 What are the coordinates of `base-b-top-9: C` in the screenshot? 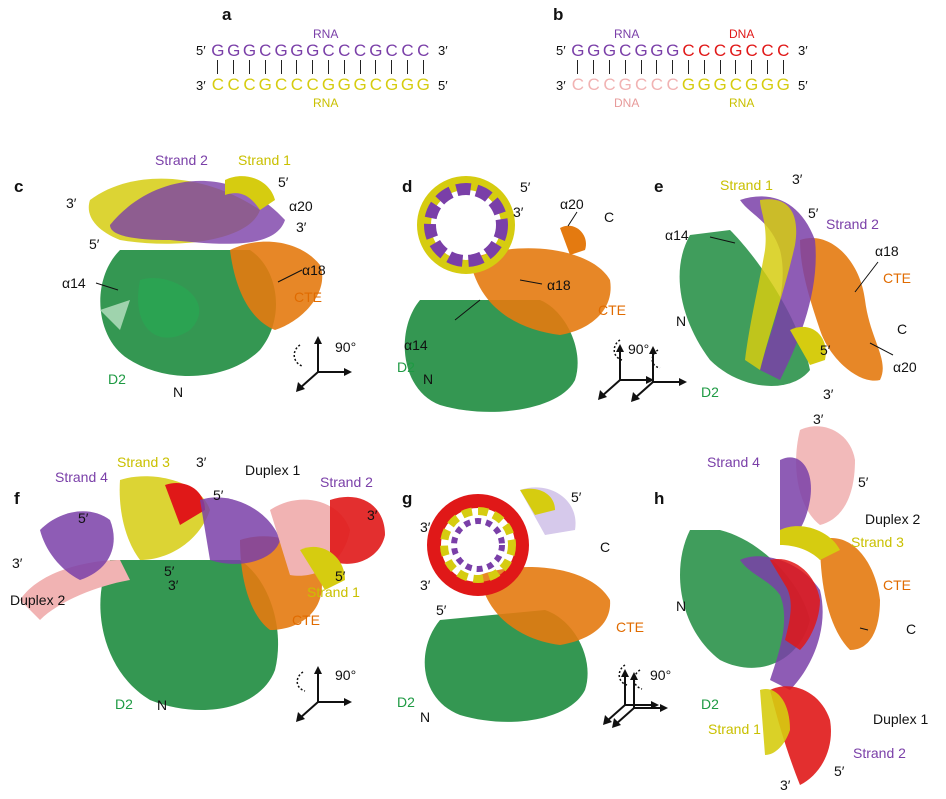 It's located at (720, 50).